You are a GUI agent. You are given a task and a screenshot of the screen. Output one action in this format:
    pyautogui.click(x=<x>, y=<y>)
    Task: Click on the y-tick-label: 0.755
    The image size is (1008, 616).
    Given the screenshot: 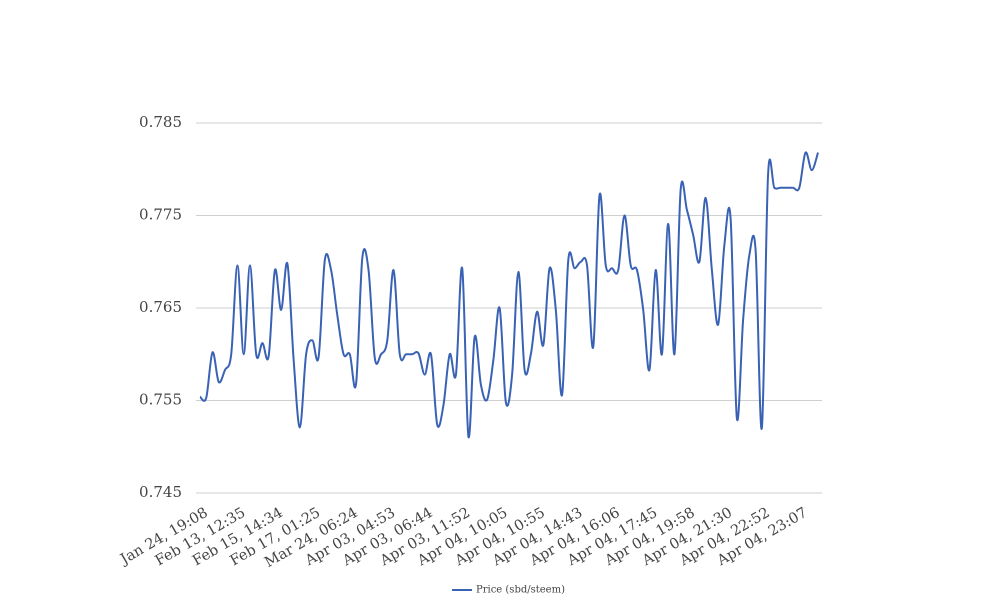 What is the action you would take?
    pyautogui.click(x=160, y=400)
    